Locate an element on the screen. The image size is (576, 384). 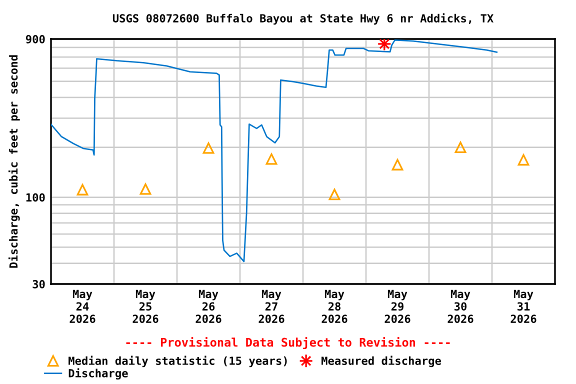
x-tick-label: May 29 2026 is located at coordinates (397, 307).